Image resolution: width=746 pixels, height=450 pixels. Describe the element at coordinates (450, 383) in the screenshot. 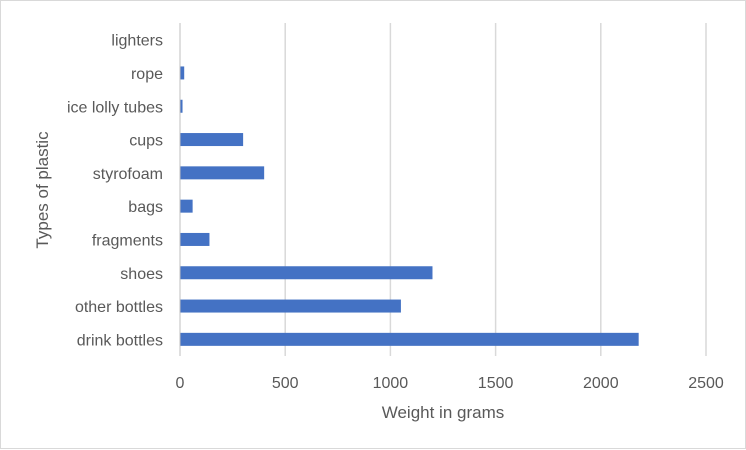

I see `x-tick-labels: 0 500 1000 1500 2000 2500` at that location.